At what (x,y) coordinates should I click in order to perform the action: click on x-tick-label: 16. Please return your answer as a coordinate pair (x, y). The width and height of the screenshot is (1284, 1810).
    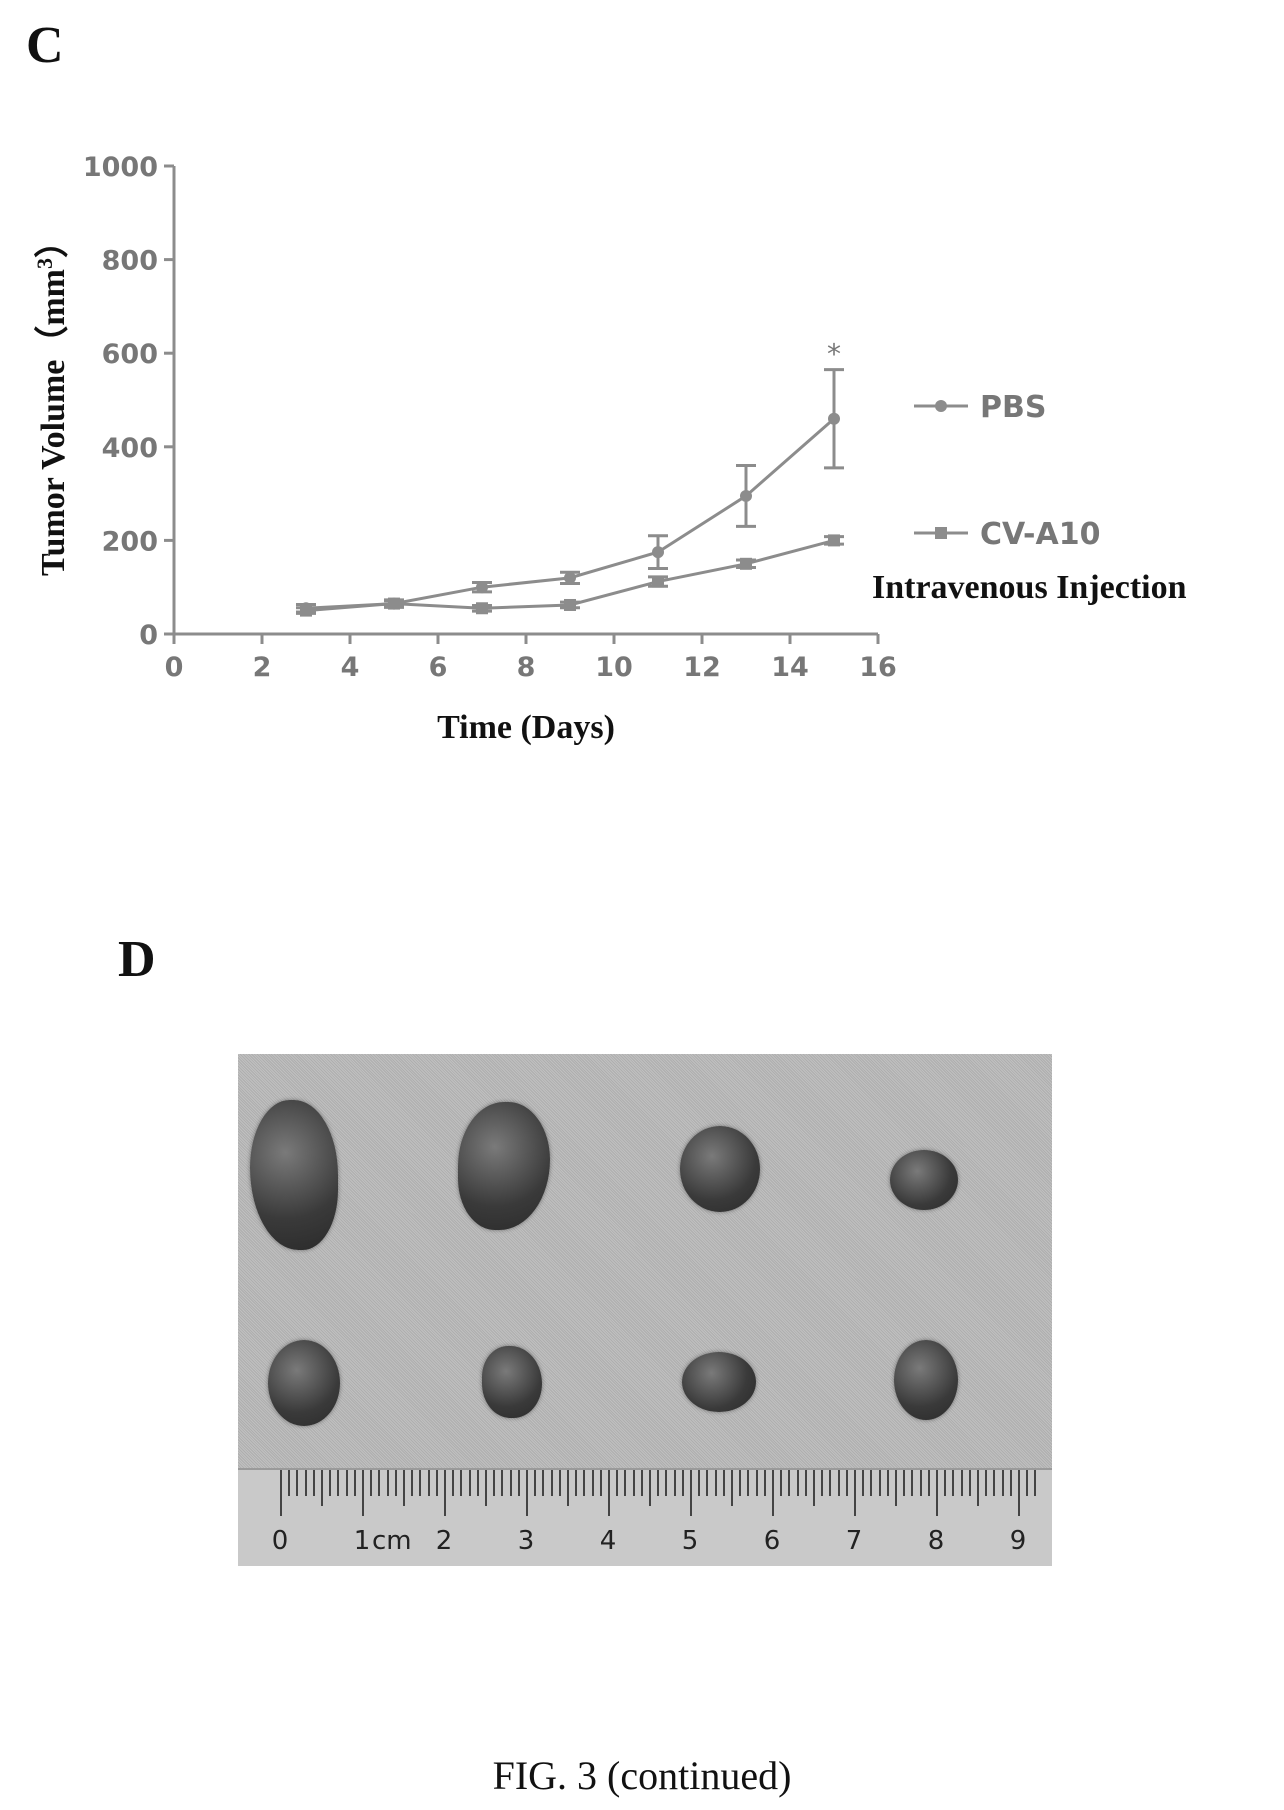
    Looking at the image, I should click on (878, 667).